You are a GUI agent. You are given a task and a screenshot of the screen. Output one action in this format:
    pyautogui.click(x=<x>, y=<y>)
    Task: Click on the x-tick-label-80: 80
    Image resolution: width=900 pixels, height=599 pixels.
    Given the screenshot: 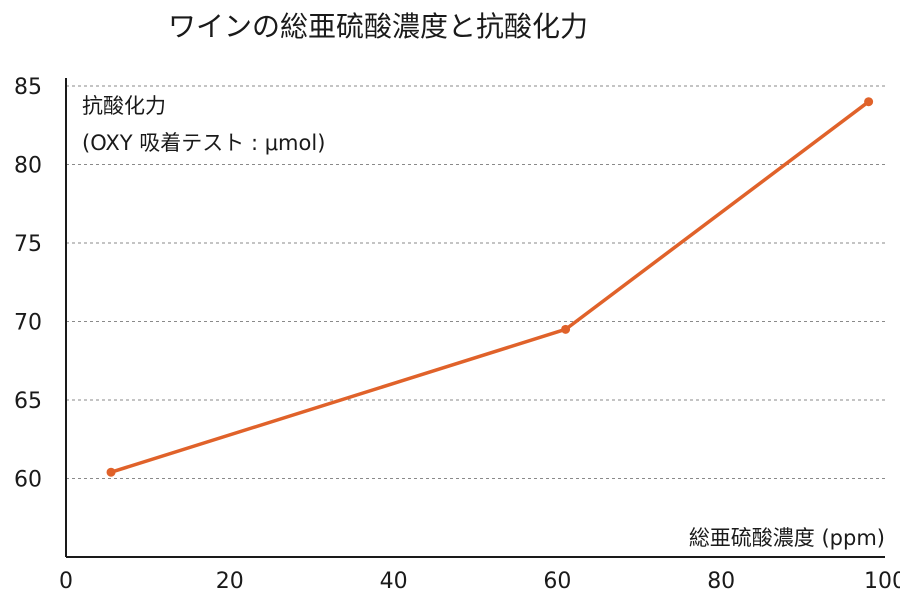 What is the action you would take?
    pyautogui.click(x=721, y=581)
    